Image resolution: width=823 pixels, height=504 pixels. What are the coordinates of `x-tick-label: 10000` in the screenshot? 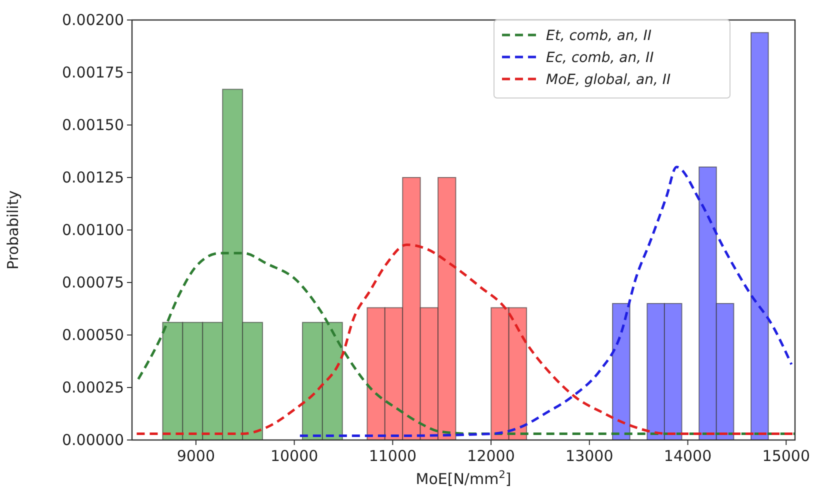 It's located at (294, 456).